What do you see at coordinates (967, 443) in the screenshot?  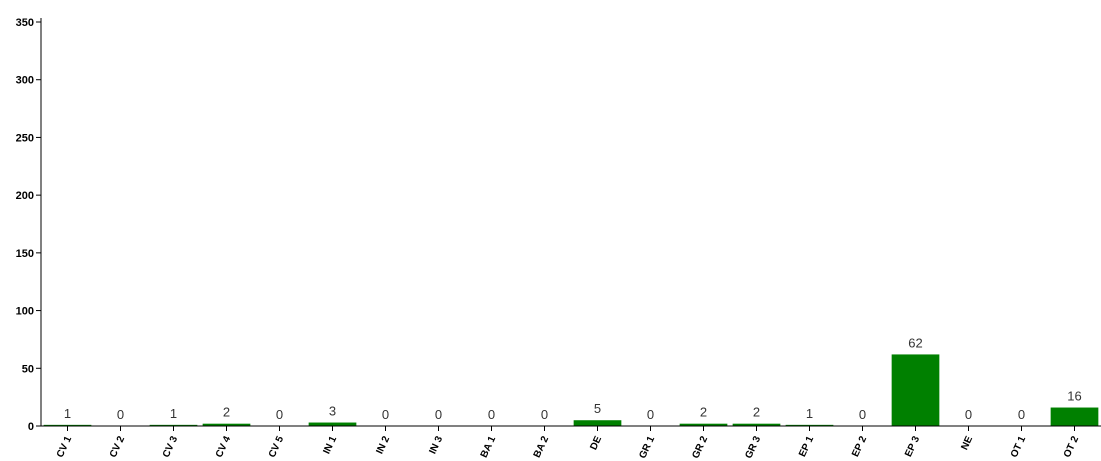 I see `x-tick-label: NE` at bounding box center [967, 443].